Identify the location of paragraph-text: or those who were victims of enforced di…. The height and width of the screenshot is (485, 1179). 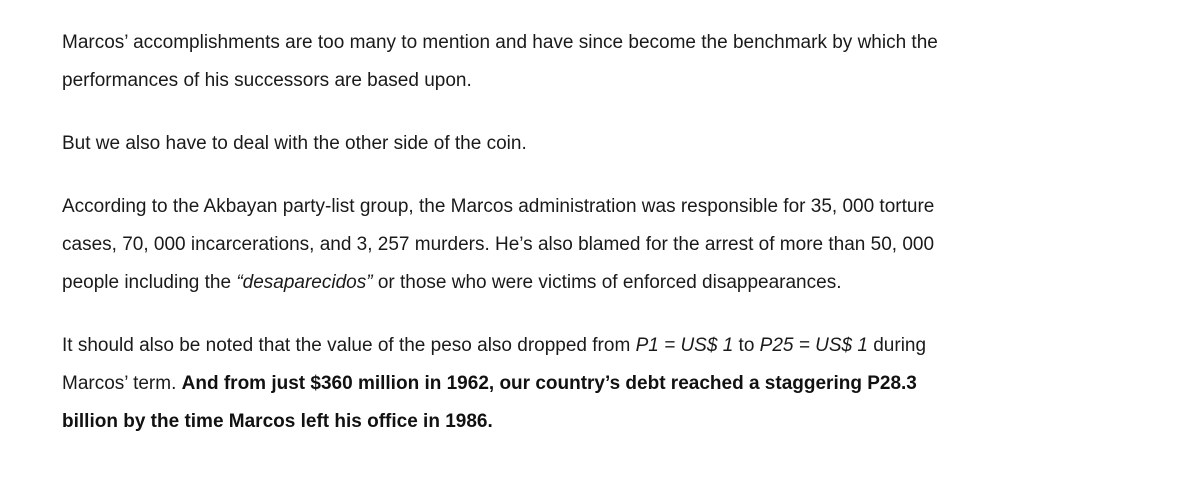
(607, 282).